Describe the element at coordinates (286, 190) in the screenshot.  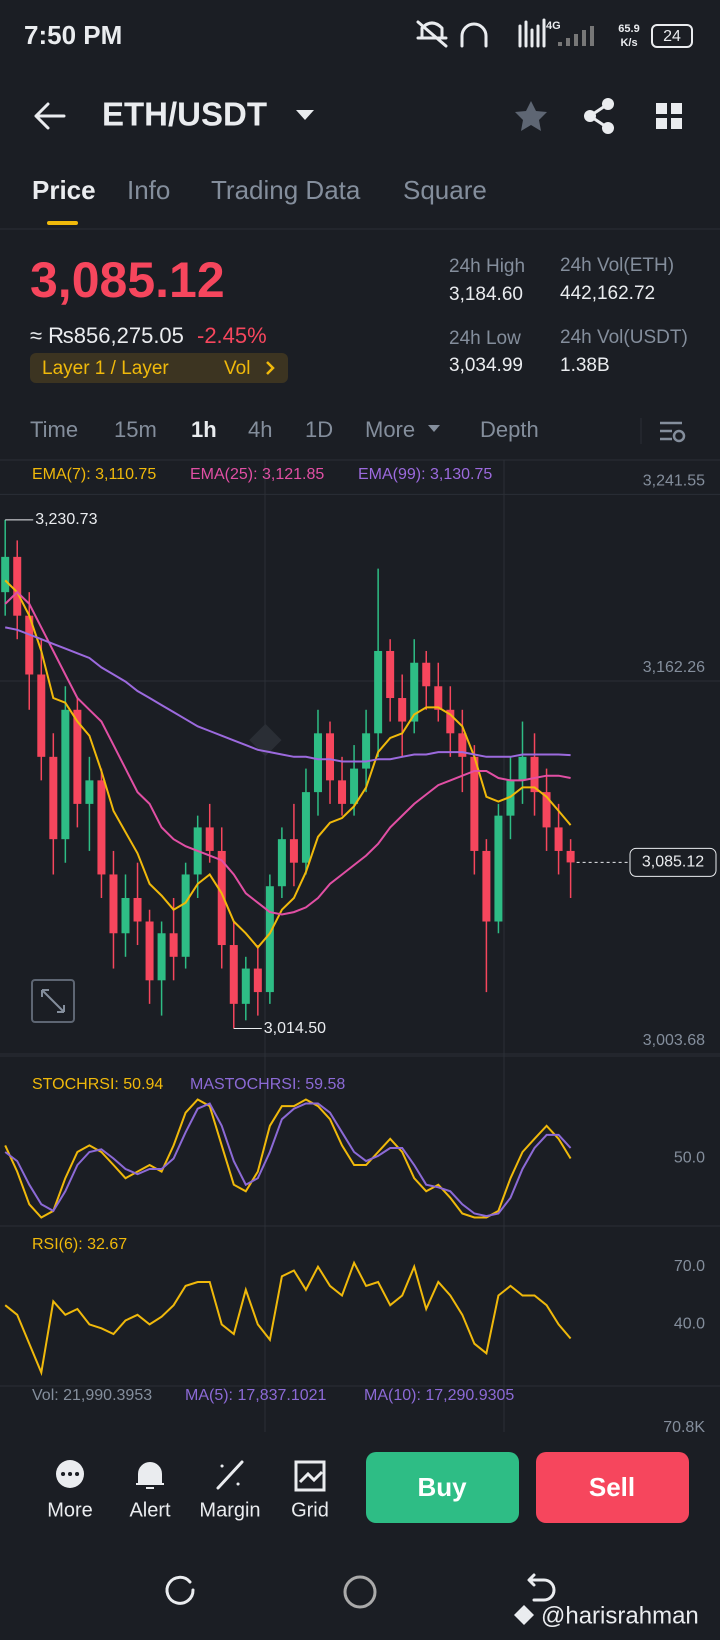
I see `tab: Trading Data` at that location.